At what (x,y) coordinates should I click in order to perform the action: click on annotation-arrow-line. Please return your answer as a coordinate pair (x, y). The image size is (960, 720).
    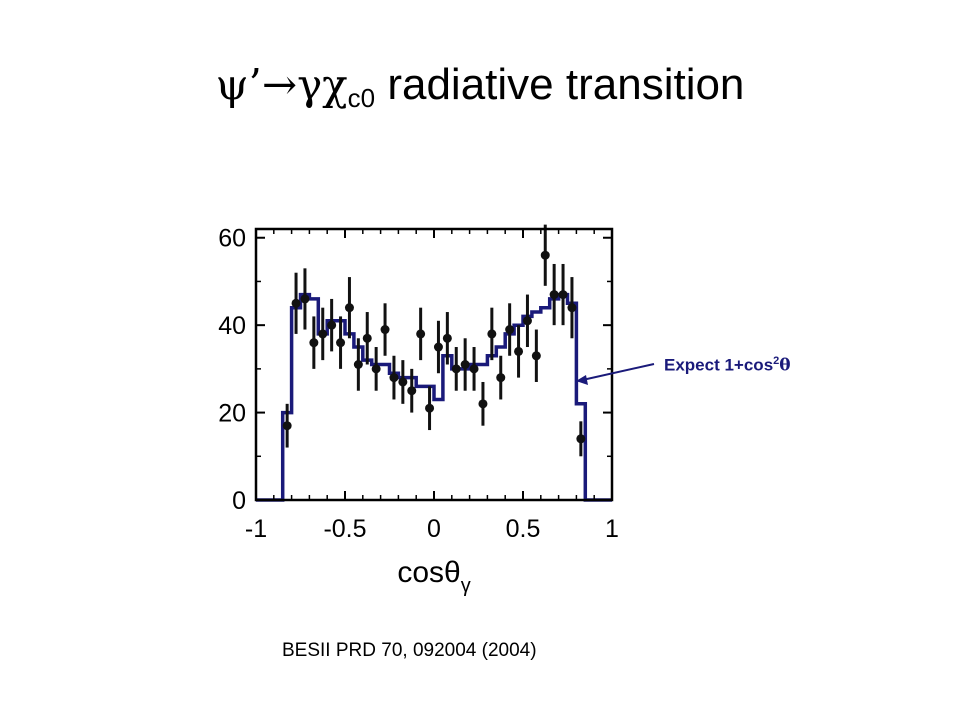
    Looking at the image, I should click on (616, 372).